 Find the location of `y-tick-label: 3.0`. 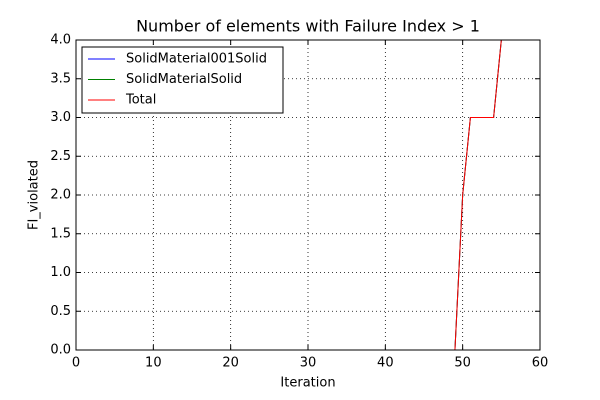

y-tick-label: 3.0 is located at coordinates (60, 117).